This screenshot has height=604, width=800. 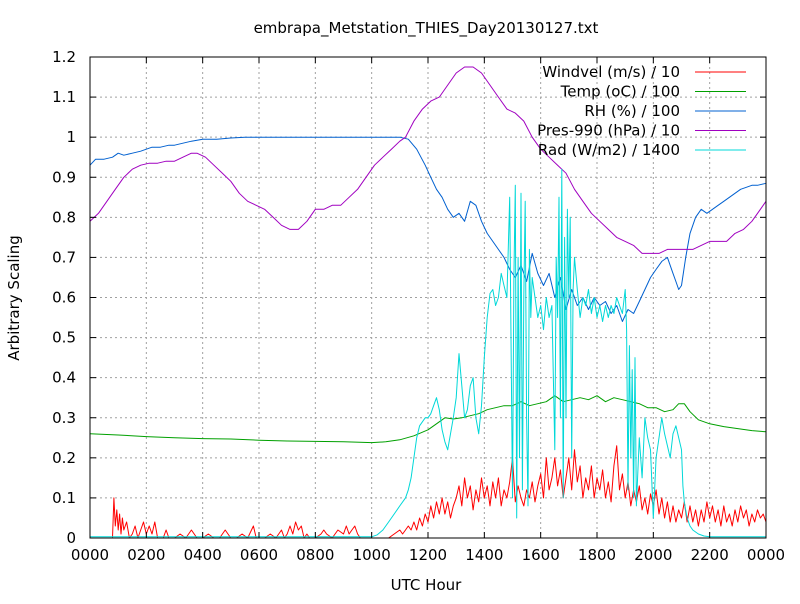 I want to click on x-tick-label: 0600, so click(x=259, y=555).